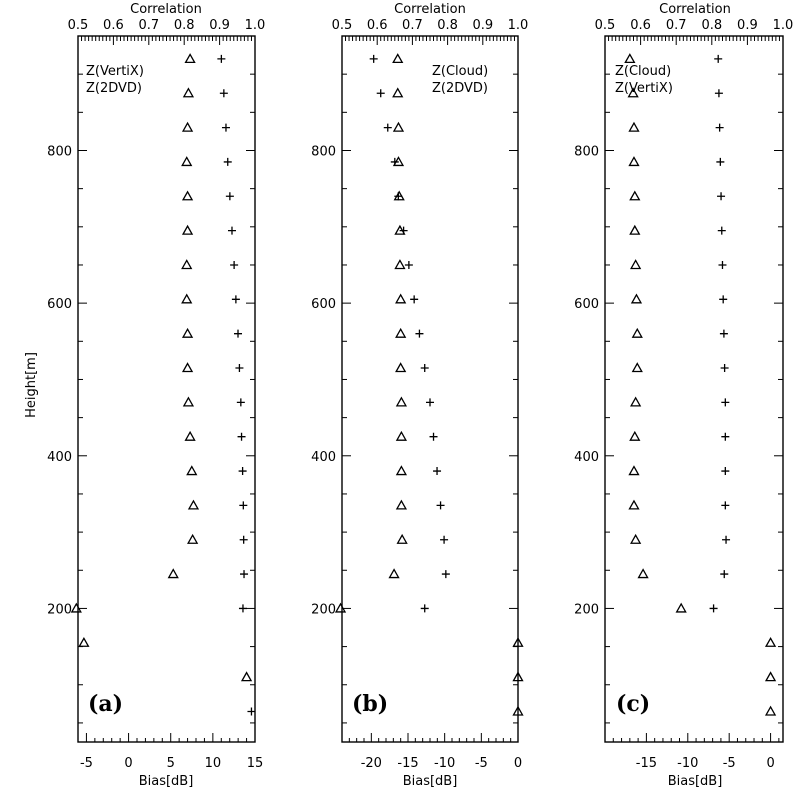 The height and width of the screenshot is (795, 800). Describe the element at coordinates (747, 25) in the screenshot. I see `panel-c-x2-tick-label: 0.9` at that location.